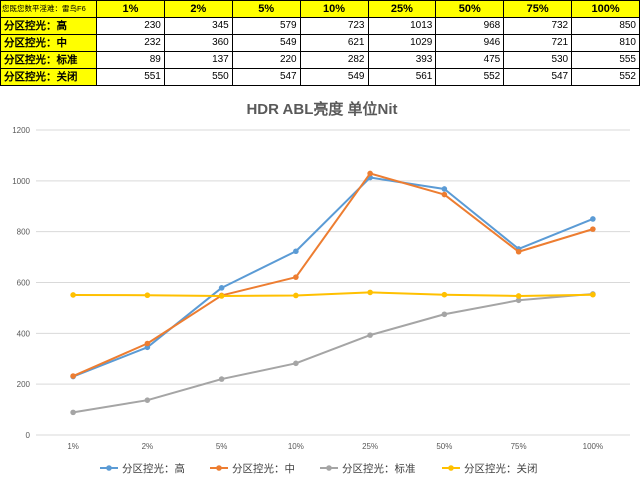  Describe the element at coordinates (402, 26) in the screenshot. I see `table-cell: 1013` at that location.